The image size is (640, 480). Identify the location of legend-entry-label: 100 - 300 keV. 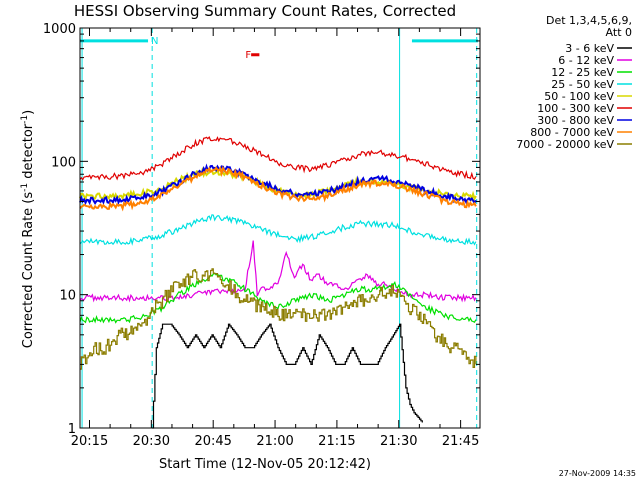
(575, 108).